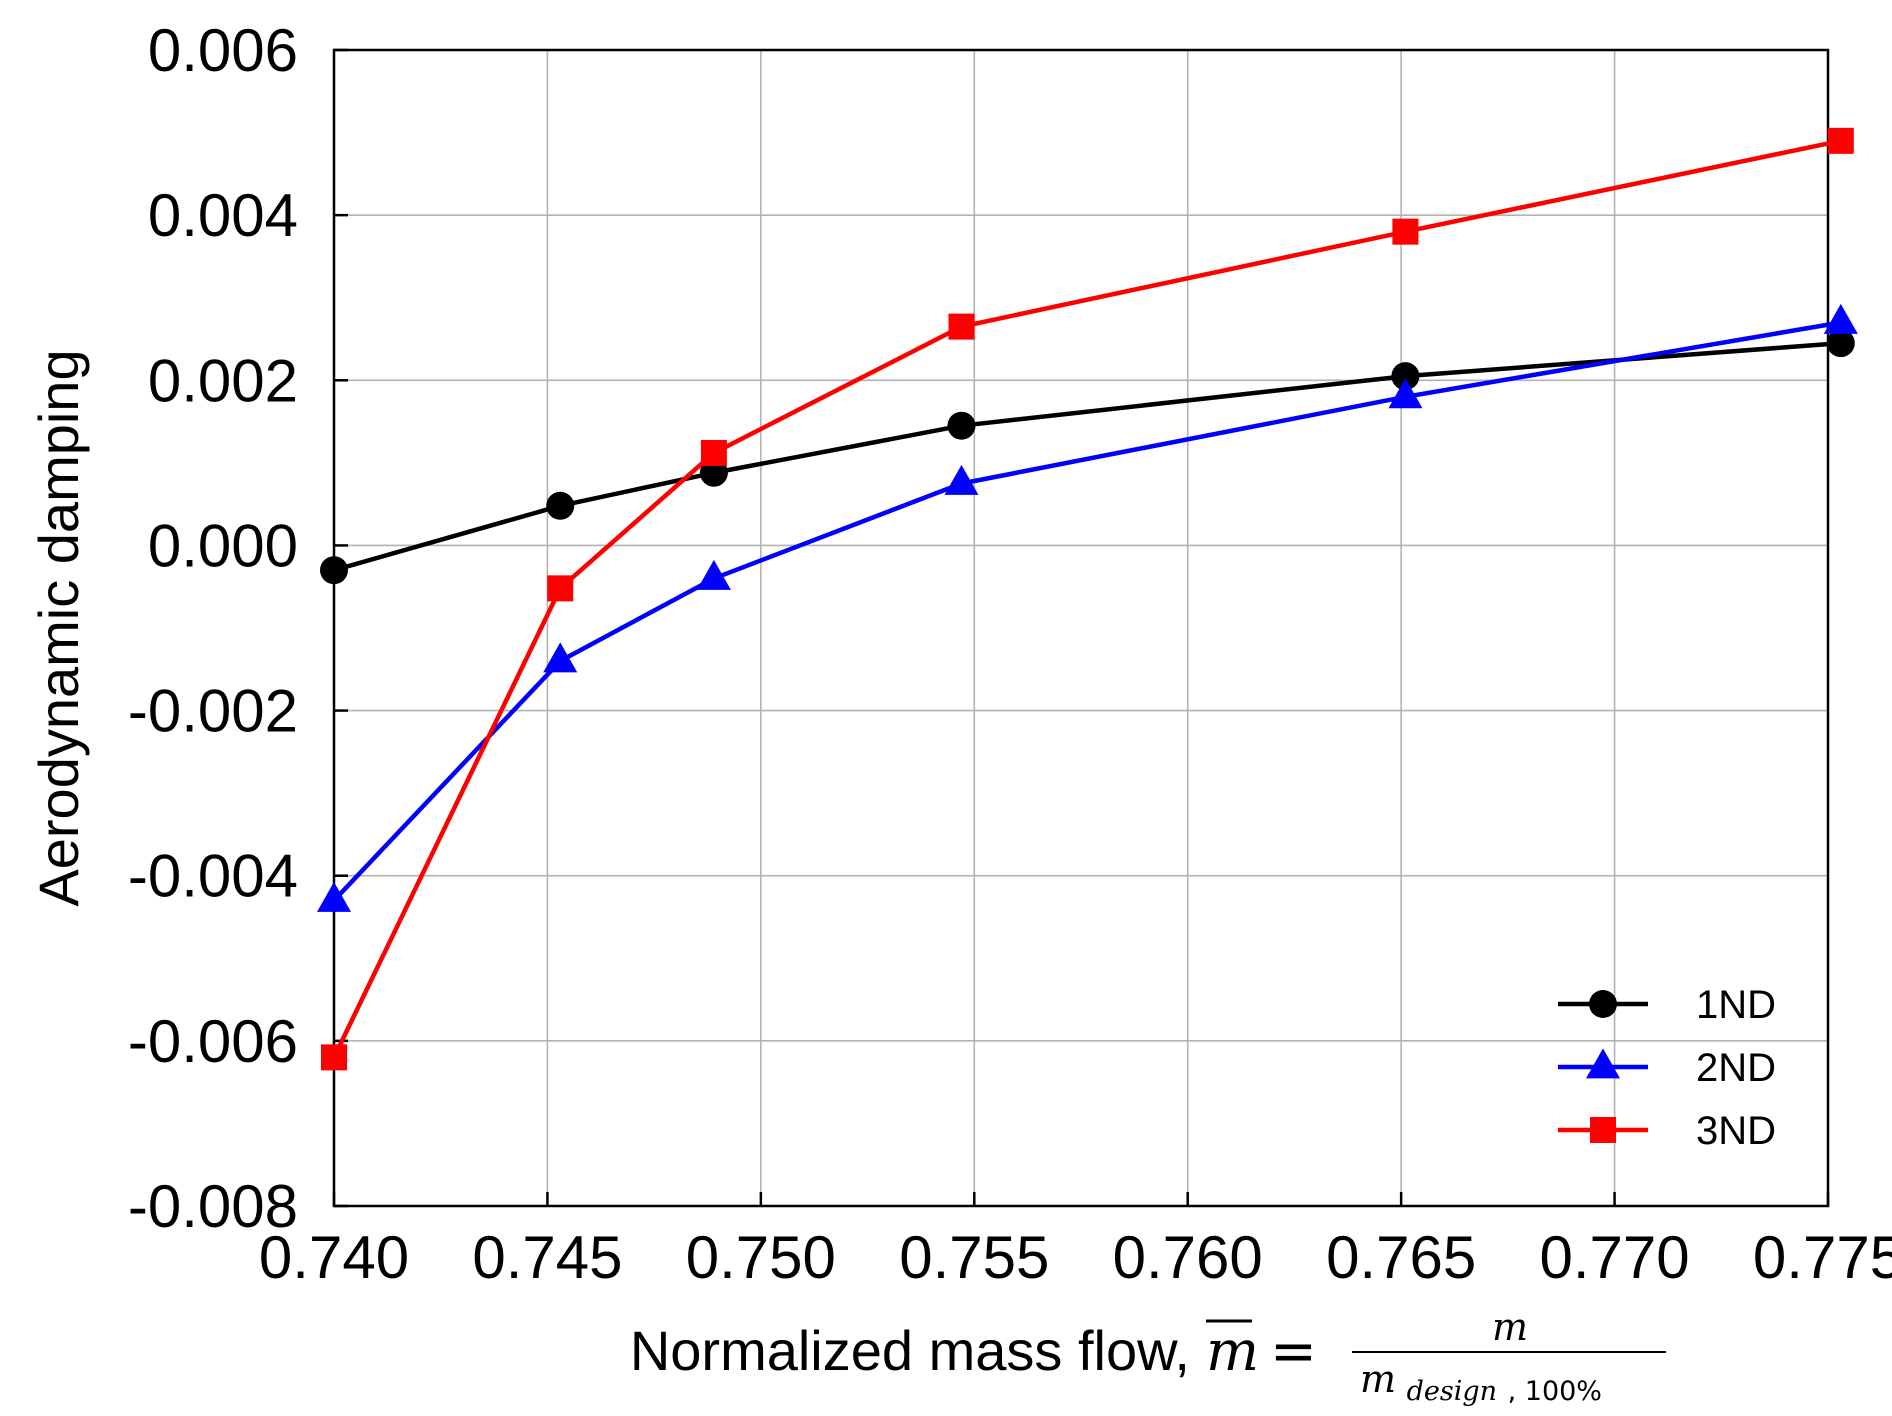  Describe the element at coordinates (547, 1257) in the screenshot. I see `x-tick-label: 0.745` at that location.